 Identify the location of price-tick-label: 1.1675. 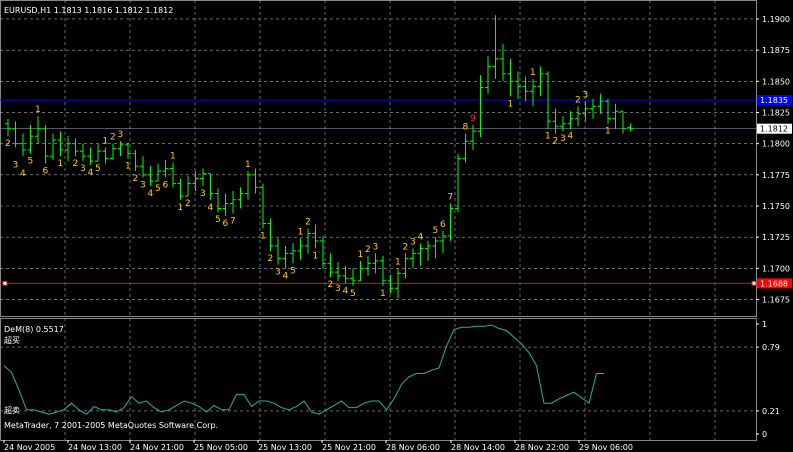
(776, 300).